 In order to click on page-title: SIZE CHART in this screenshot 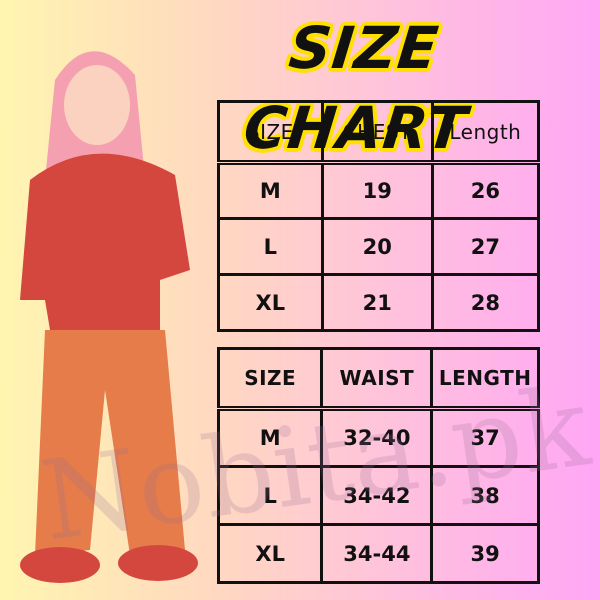, I will do `click(355, 88)`.